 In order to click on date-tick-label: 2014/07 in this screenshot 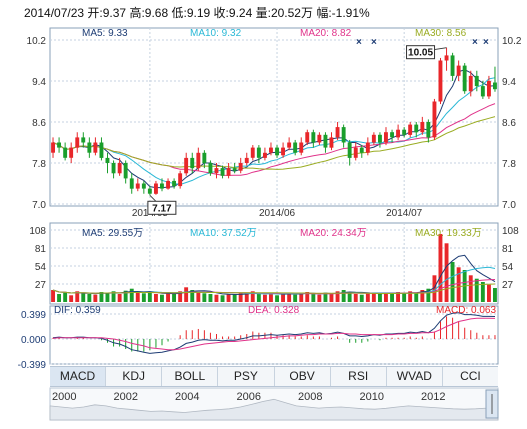, I will do `click(404, 213)`.